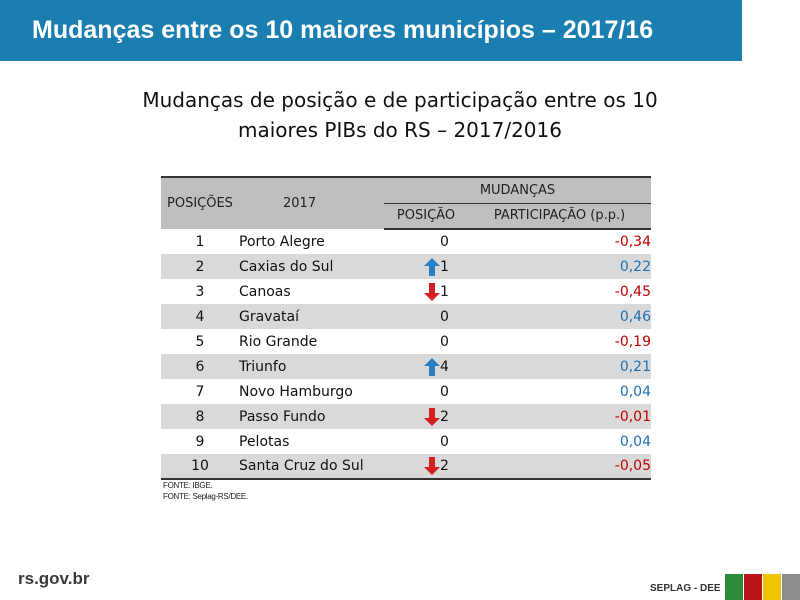 This screenshot has width=800, height=600. I want to click on flag-stripe-gray, so click(791, 587).